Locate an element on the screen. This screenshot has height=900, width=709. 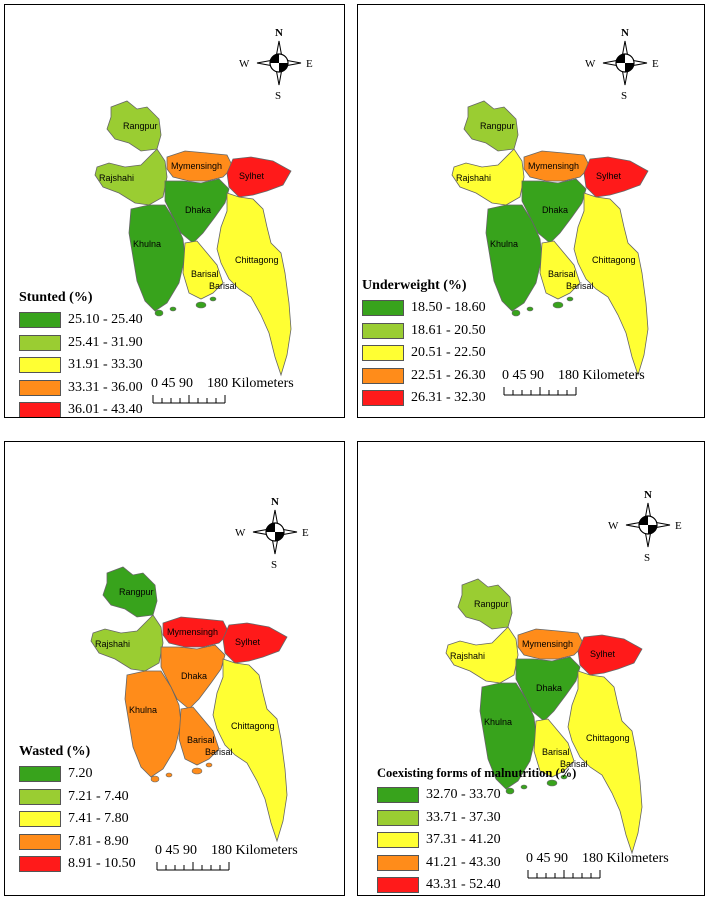
legend-title: Stunted (%) is located at coordinates (56, 297).